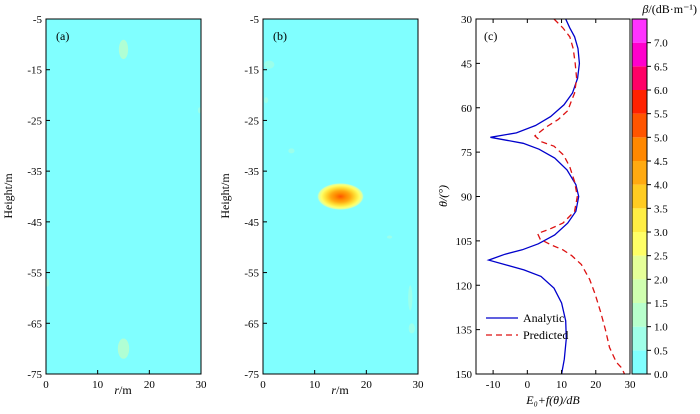 Image resolution: width=700 pixels, height=414 pixels. I want to click on colorbar-title: β/(dB·m⁻¹), so click(669, 9).